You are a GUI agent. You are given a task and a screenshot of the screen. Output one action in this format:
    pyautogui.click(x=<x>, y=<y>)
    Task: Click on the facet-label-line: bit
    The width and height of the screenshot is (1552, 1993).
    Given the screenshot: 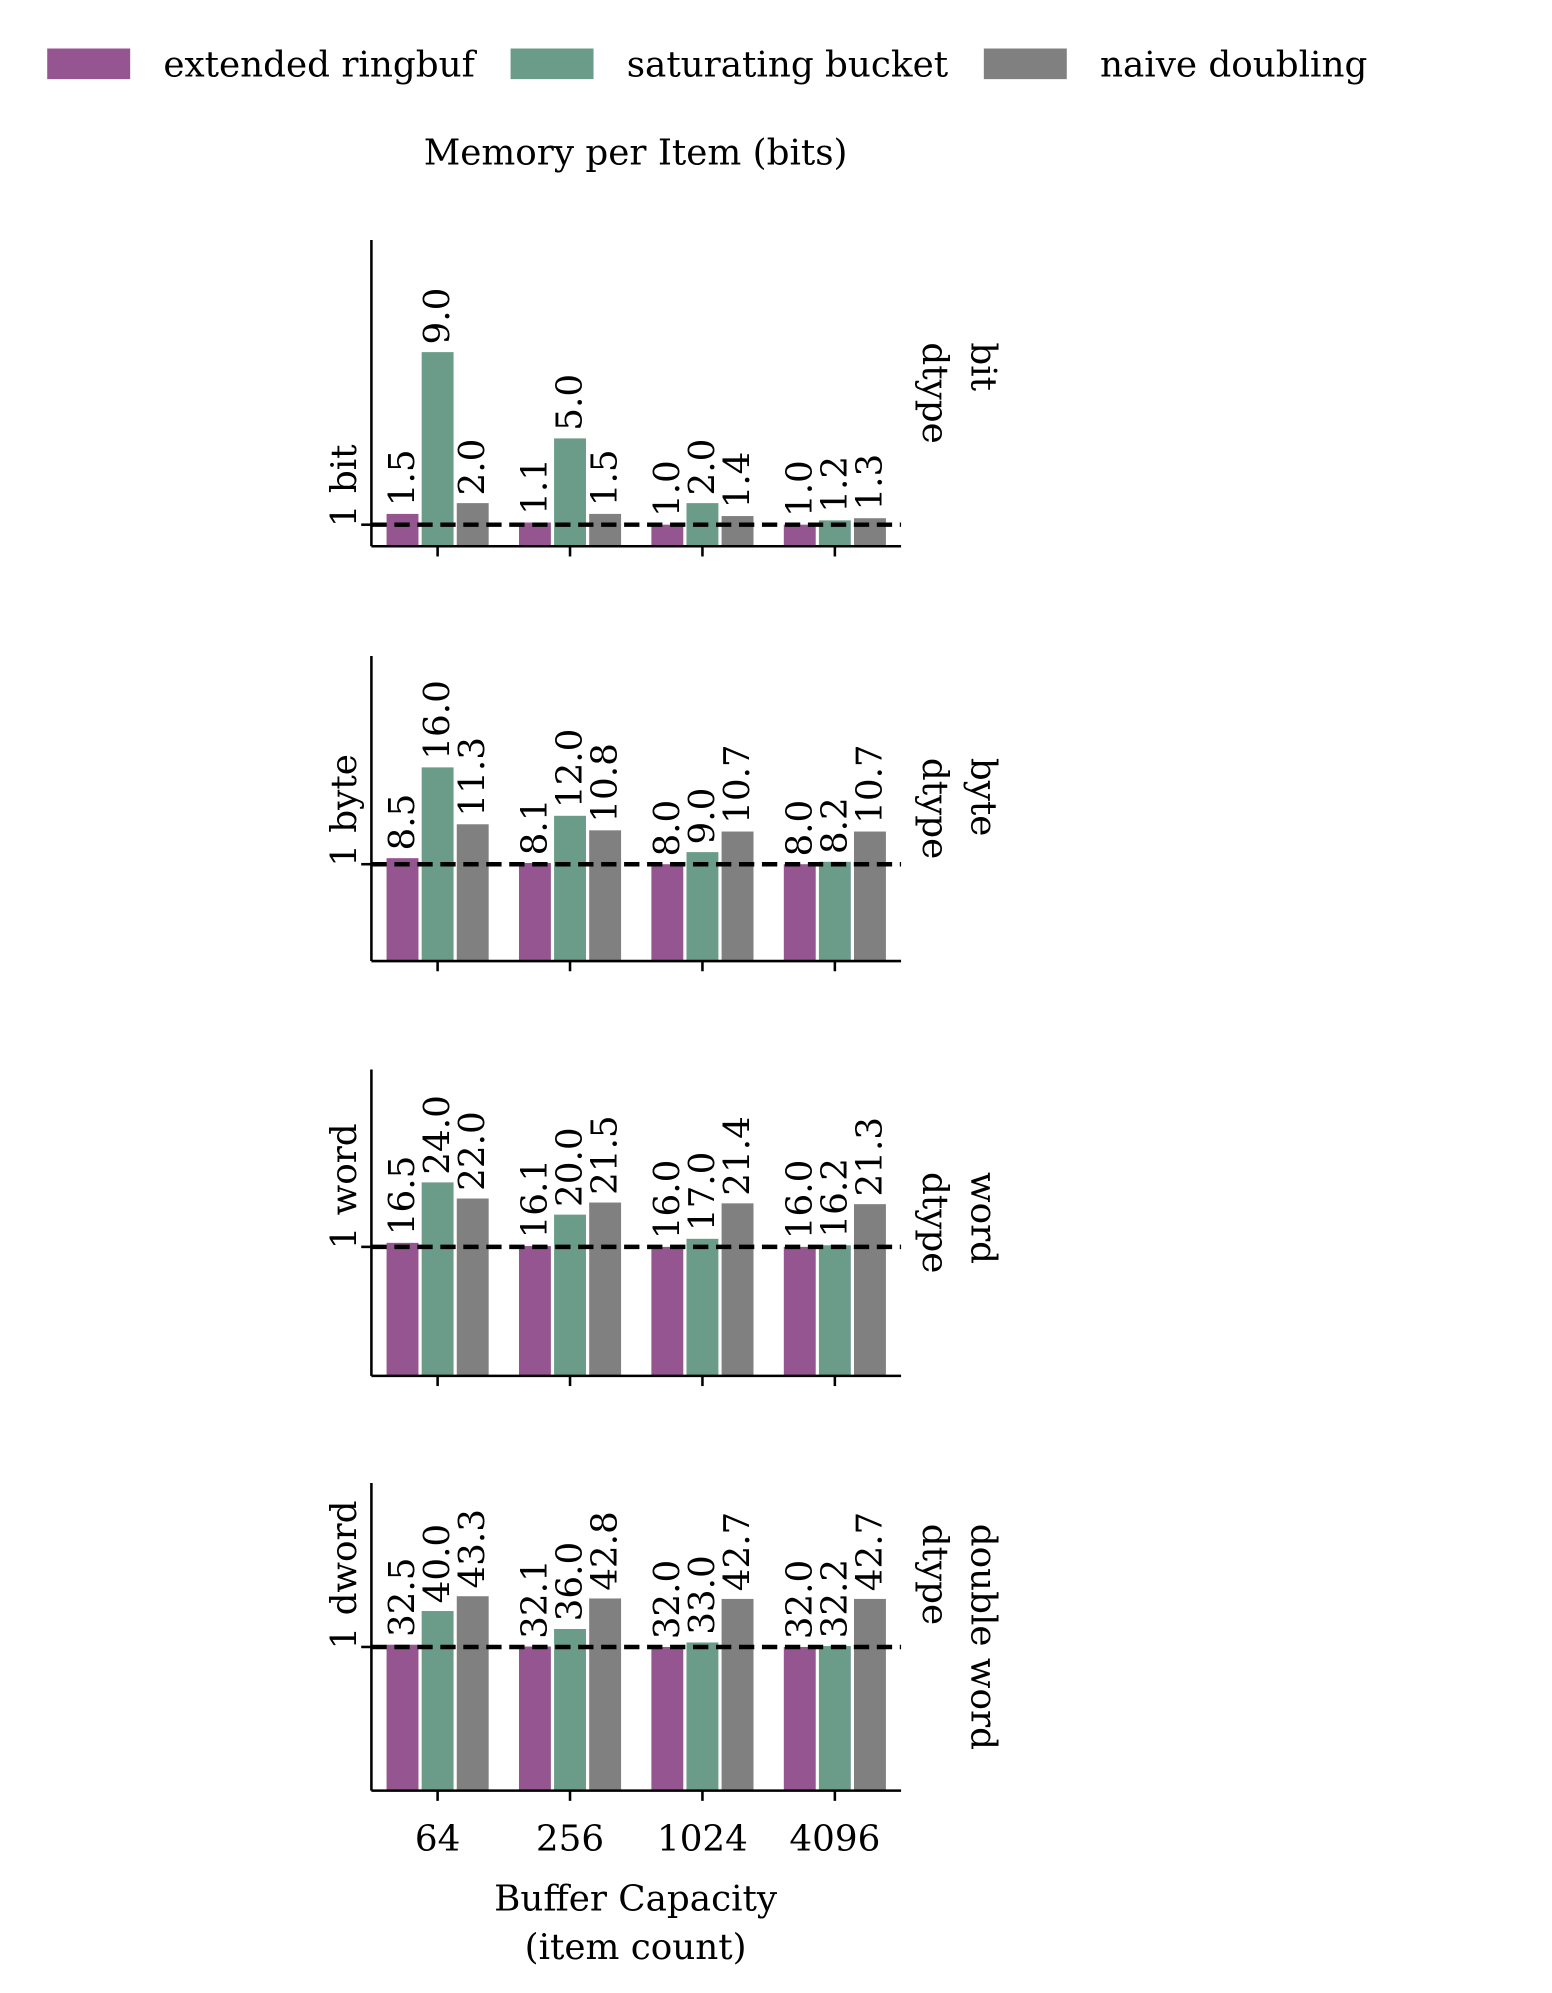 What is the action you would take?
    pyautogui.click(x=982, y=366)
    